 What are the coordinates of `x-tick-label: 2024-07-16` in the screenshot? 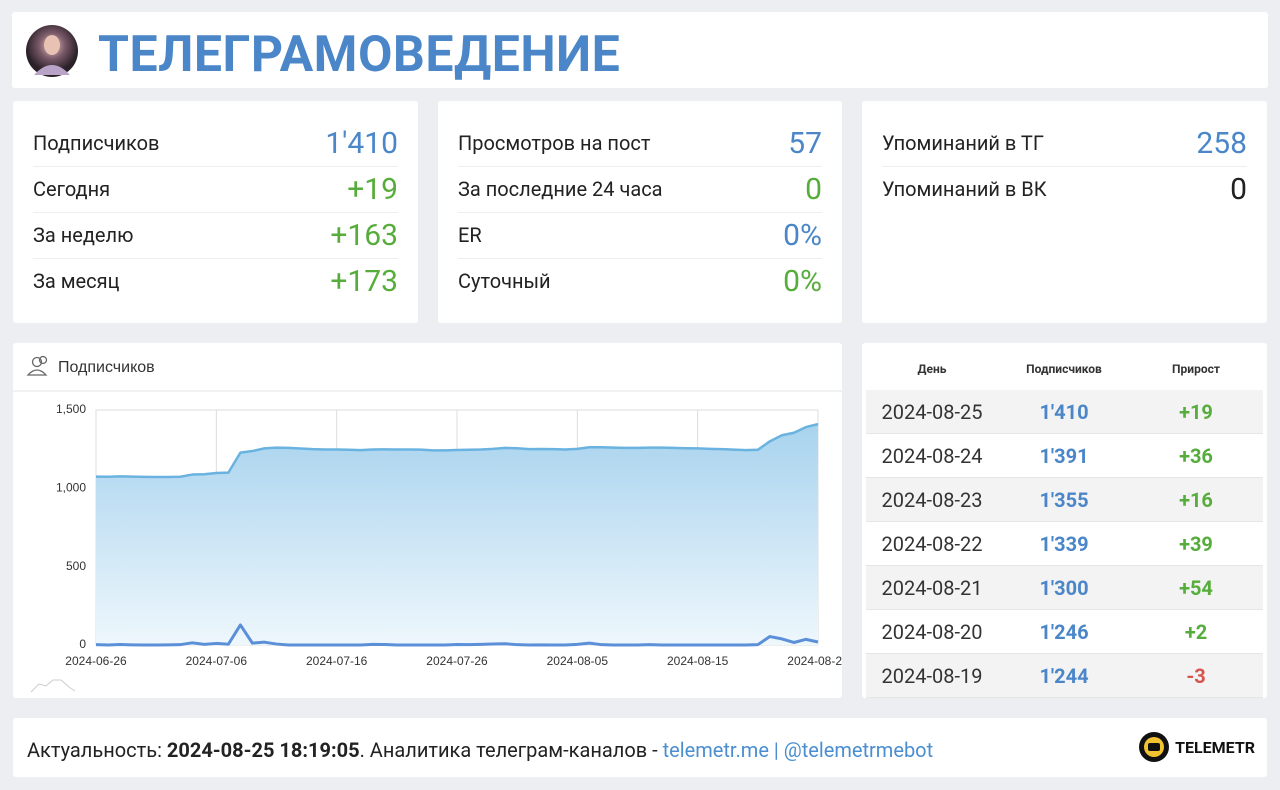 It's located at (337, 661).